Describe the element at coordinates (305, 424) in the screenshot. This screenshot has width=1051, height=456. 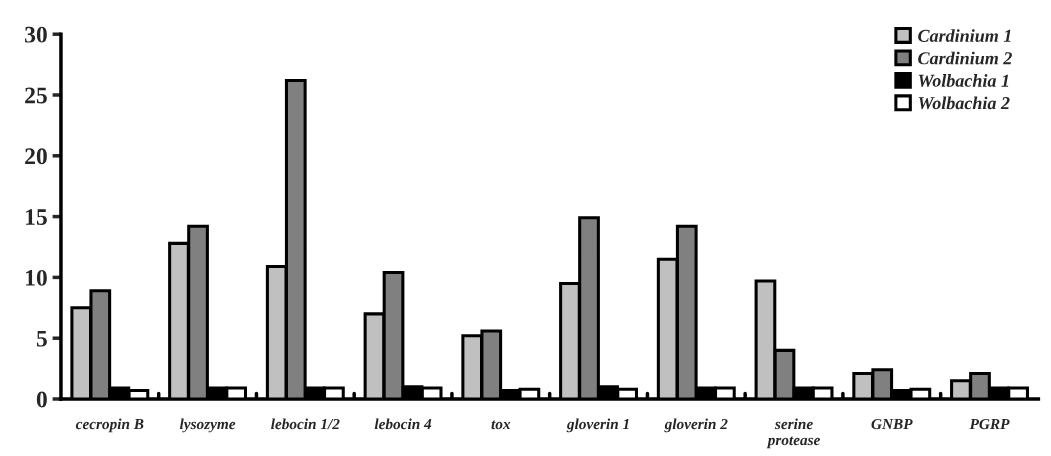
I see `x-tick-label: lebocin 1/2` at that location.